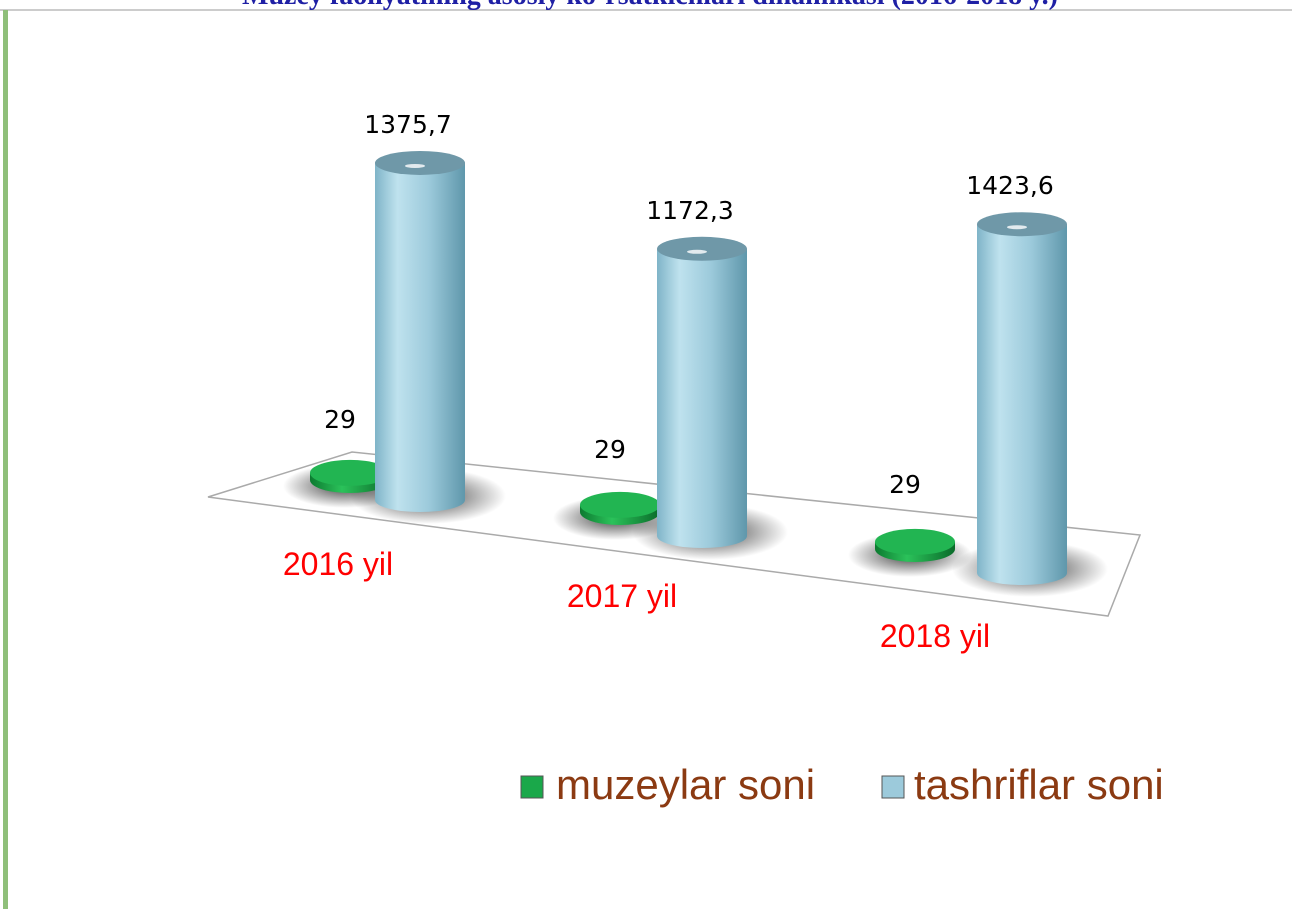 This screenshot has width=1292, height=909. What do you see at coordinates (1039, 784) in the screenshot?
I see `legend-label: tashriflar soni` at bounding box center [1039, 784].